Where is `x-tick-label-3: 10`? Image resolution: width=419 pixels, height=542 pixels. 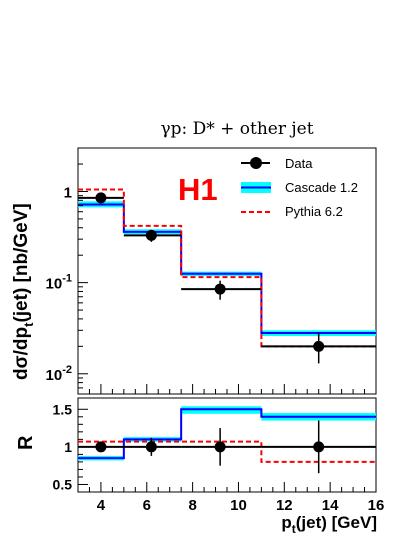
x-tick-label-3: 10 is located at coordinates (238, 505).